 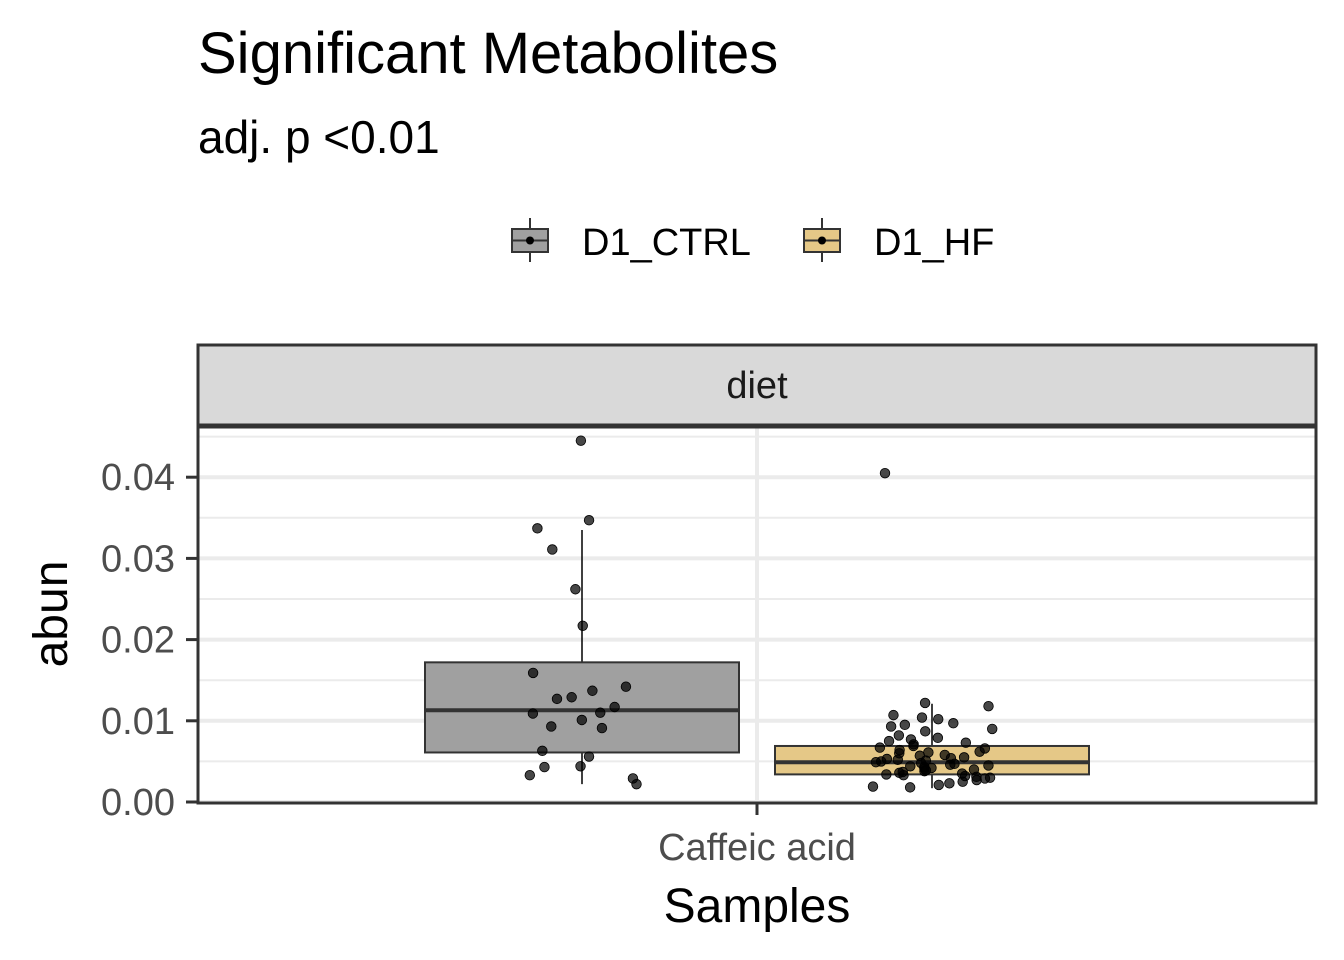 What do you see at coordinates (138, 559) in the screenshot?
I see `y-tick-label: 0.03` at bounding box center [138, 559].